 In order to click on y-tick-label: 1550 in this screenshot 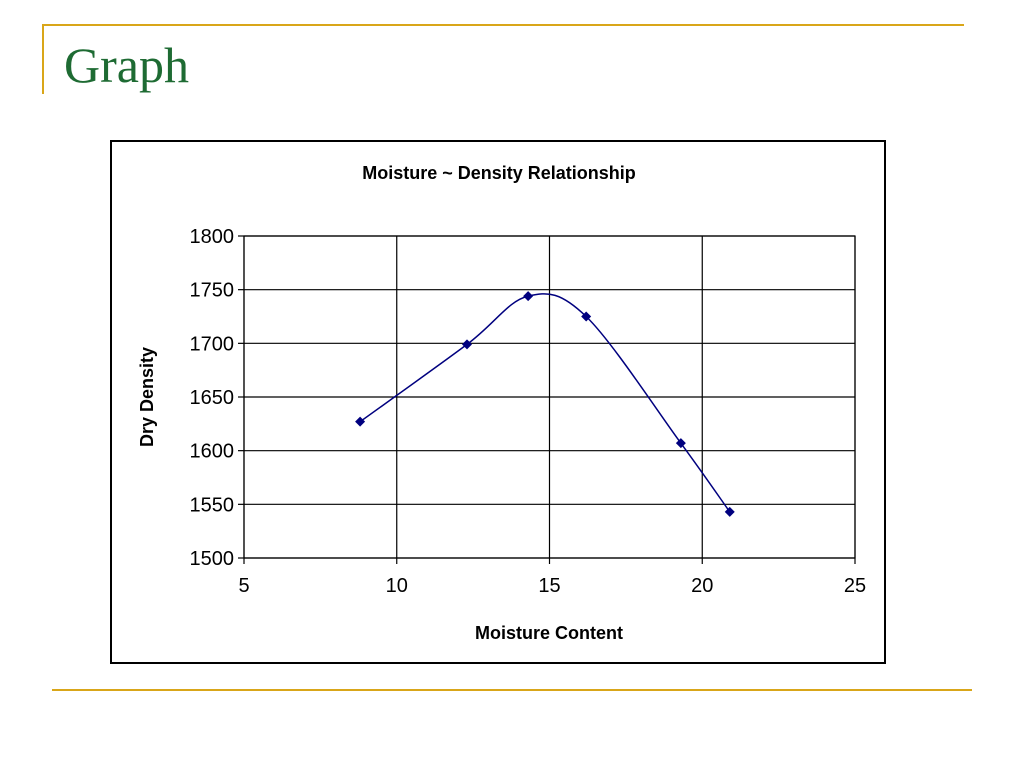, I will do `click(212, 505)`.